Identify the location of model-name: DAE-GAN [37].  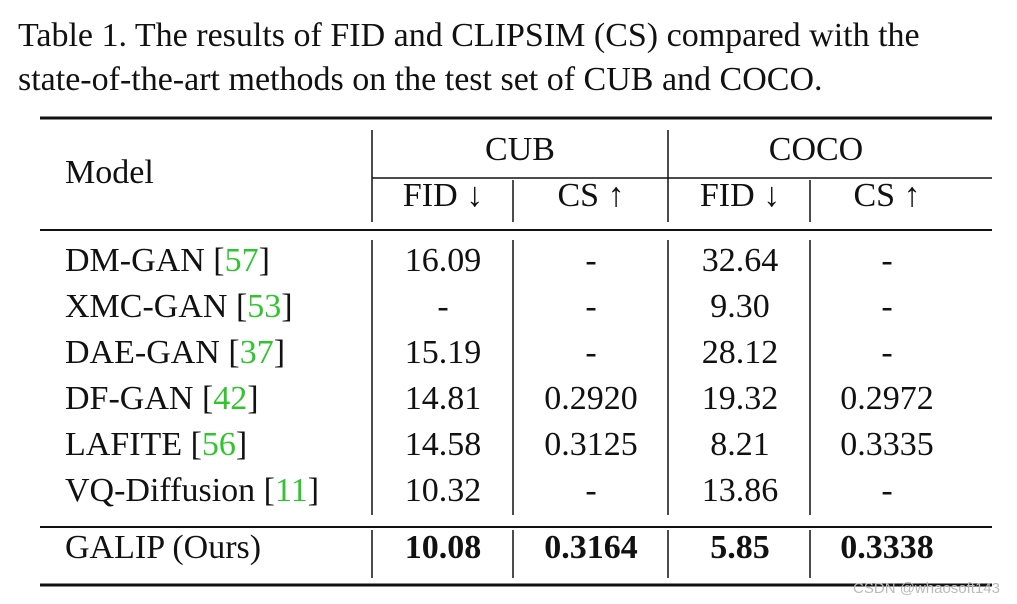
(175, 352).